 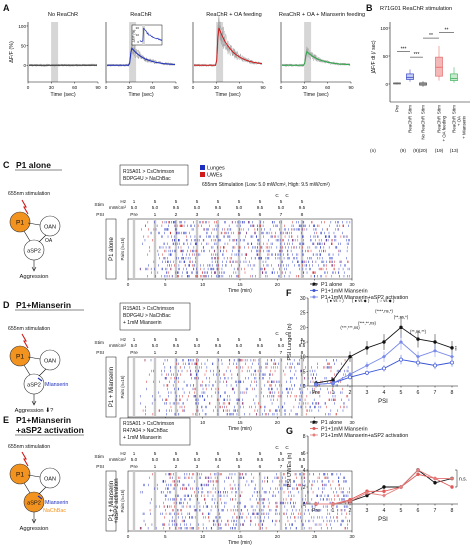 I want to click on panel-letter-e: E, so click(x=6, y=420).